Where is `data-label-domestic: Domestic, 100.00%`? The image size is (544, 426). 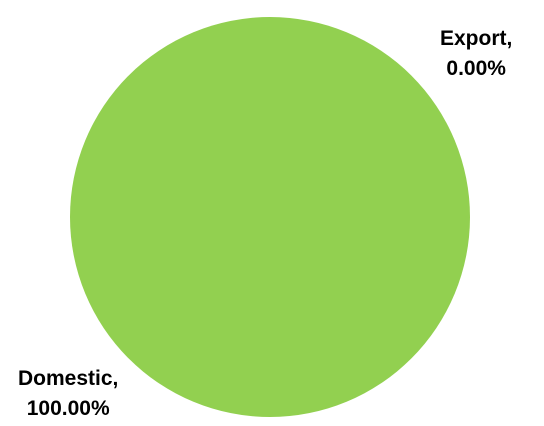 data-label-domestic: Domestic, 100.00% is located at coordinates (68, 394).